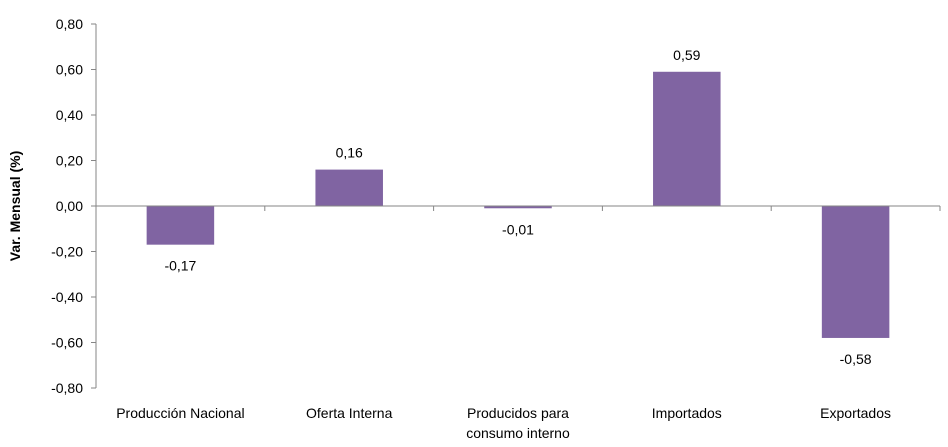 The height and width of the screenshot is (447, 948). I want to click on data-label: -0,17, so click(180, 266).